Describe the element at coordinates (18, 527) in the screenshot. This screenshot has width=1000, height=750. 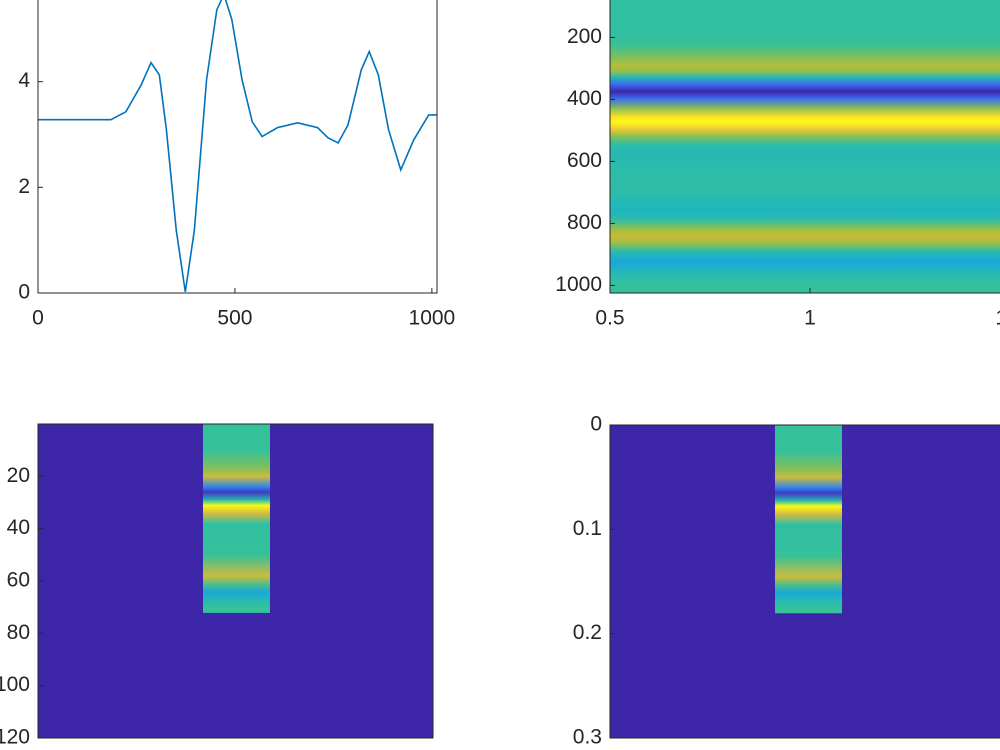
I see `y-tick-label: 40` at that location.